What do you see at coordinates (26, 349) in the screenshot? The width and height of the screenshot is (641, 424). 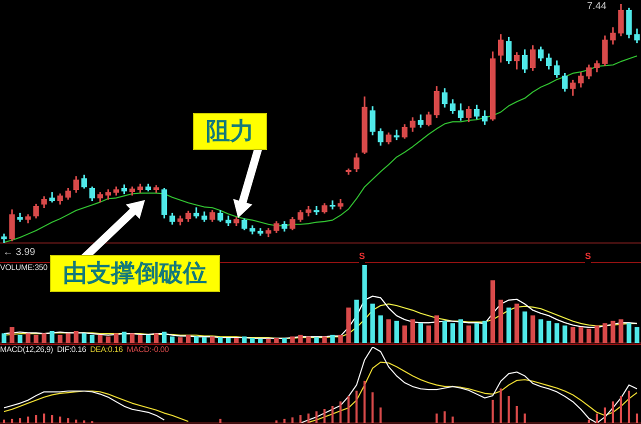 I see `chart-title: MACD(12,26,9)` at bounding box center [26, 349].